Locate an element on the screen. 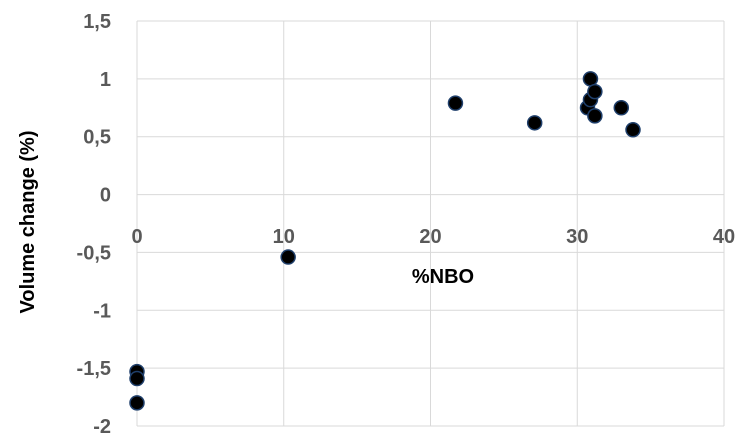  y-tick-label: -2 is located at coordinates (102, 426).